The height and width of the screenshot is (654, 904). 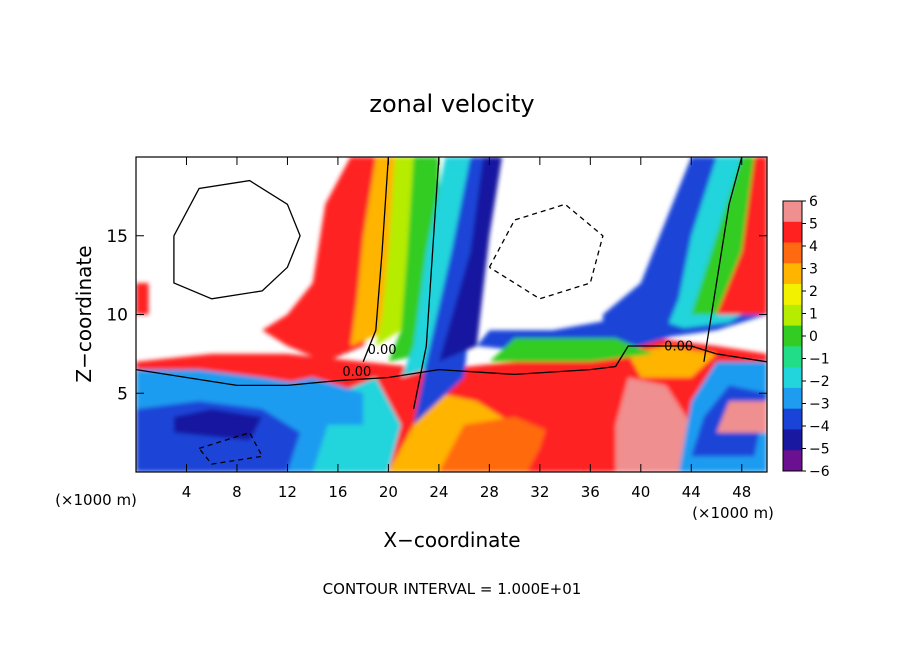 I want to click on x-tick-label: 40, so click(x=640, y=492).